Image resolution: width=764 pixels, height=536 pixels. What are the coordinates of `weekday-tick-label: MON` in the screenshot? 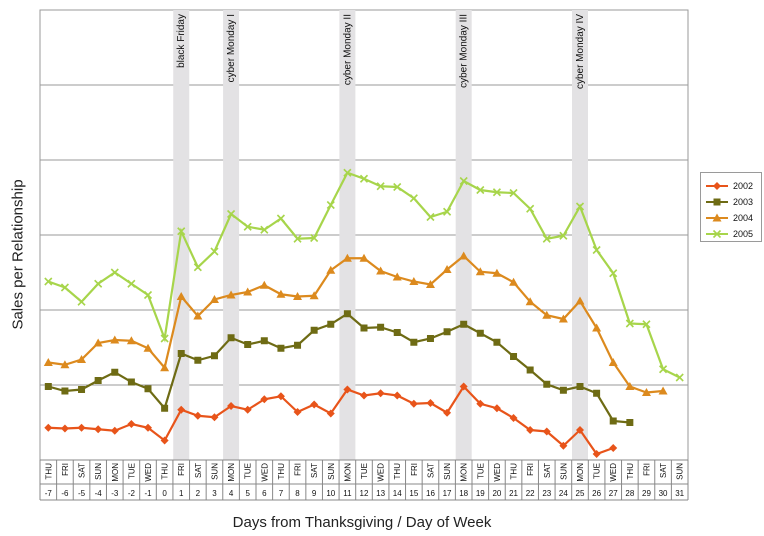 It's located at (115, 472).